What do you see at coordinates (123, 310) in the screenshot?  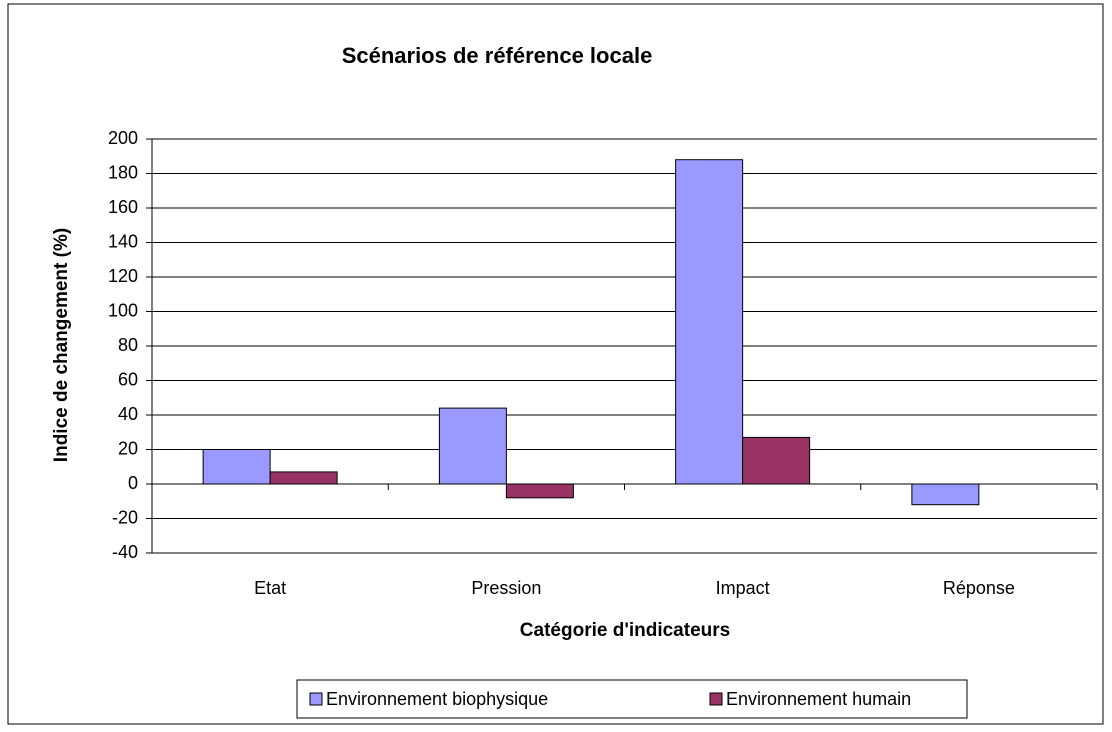 I see `y-tick-label: 100` at bounding box center [123, 310].